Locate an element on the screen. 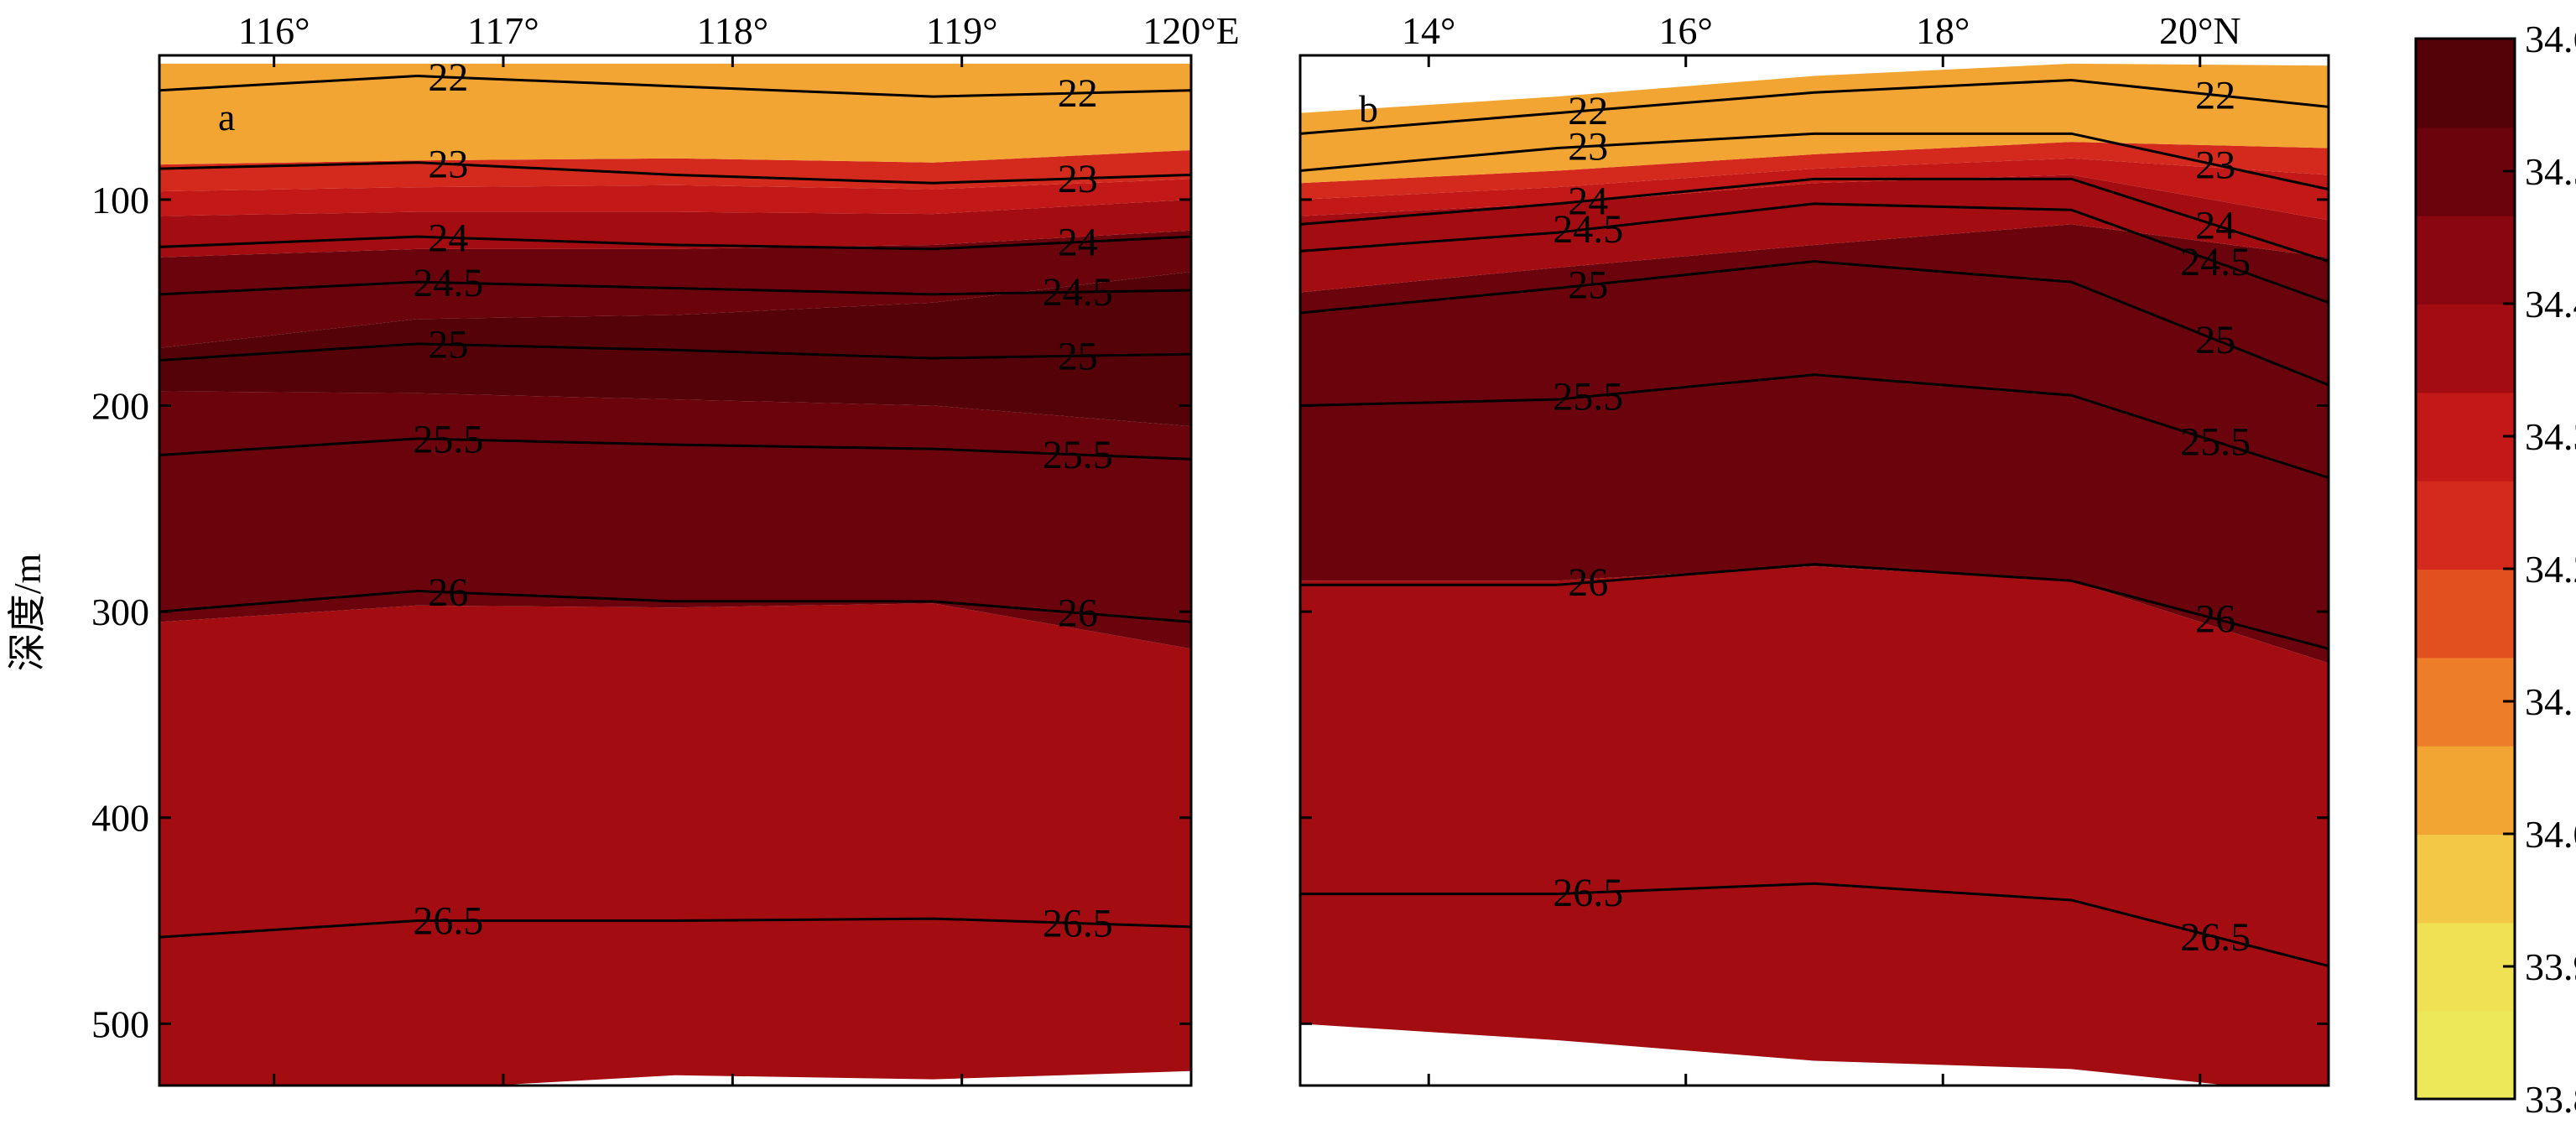  y-tick-label: 400 is located at coordinates (120, 818).